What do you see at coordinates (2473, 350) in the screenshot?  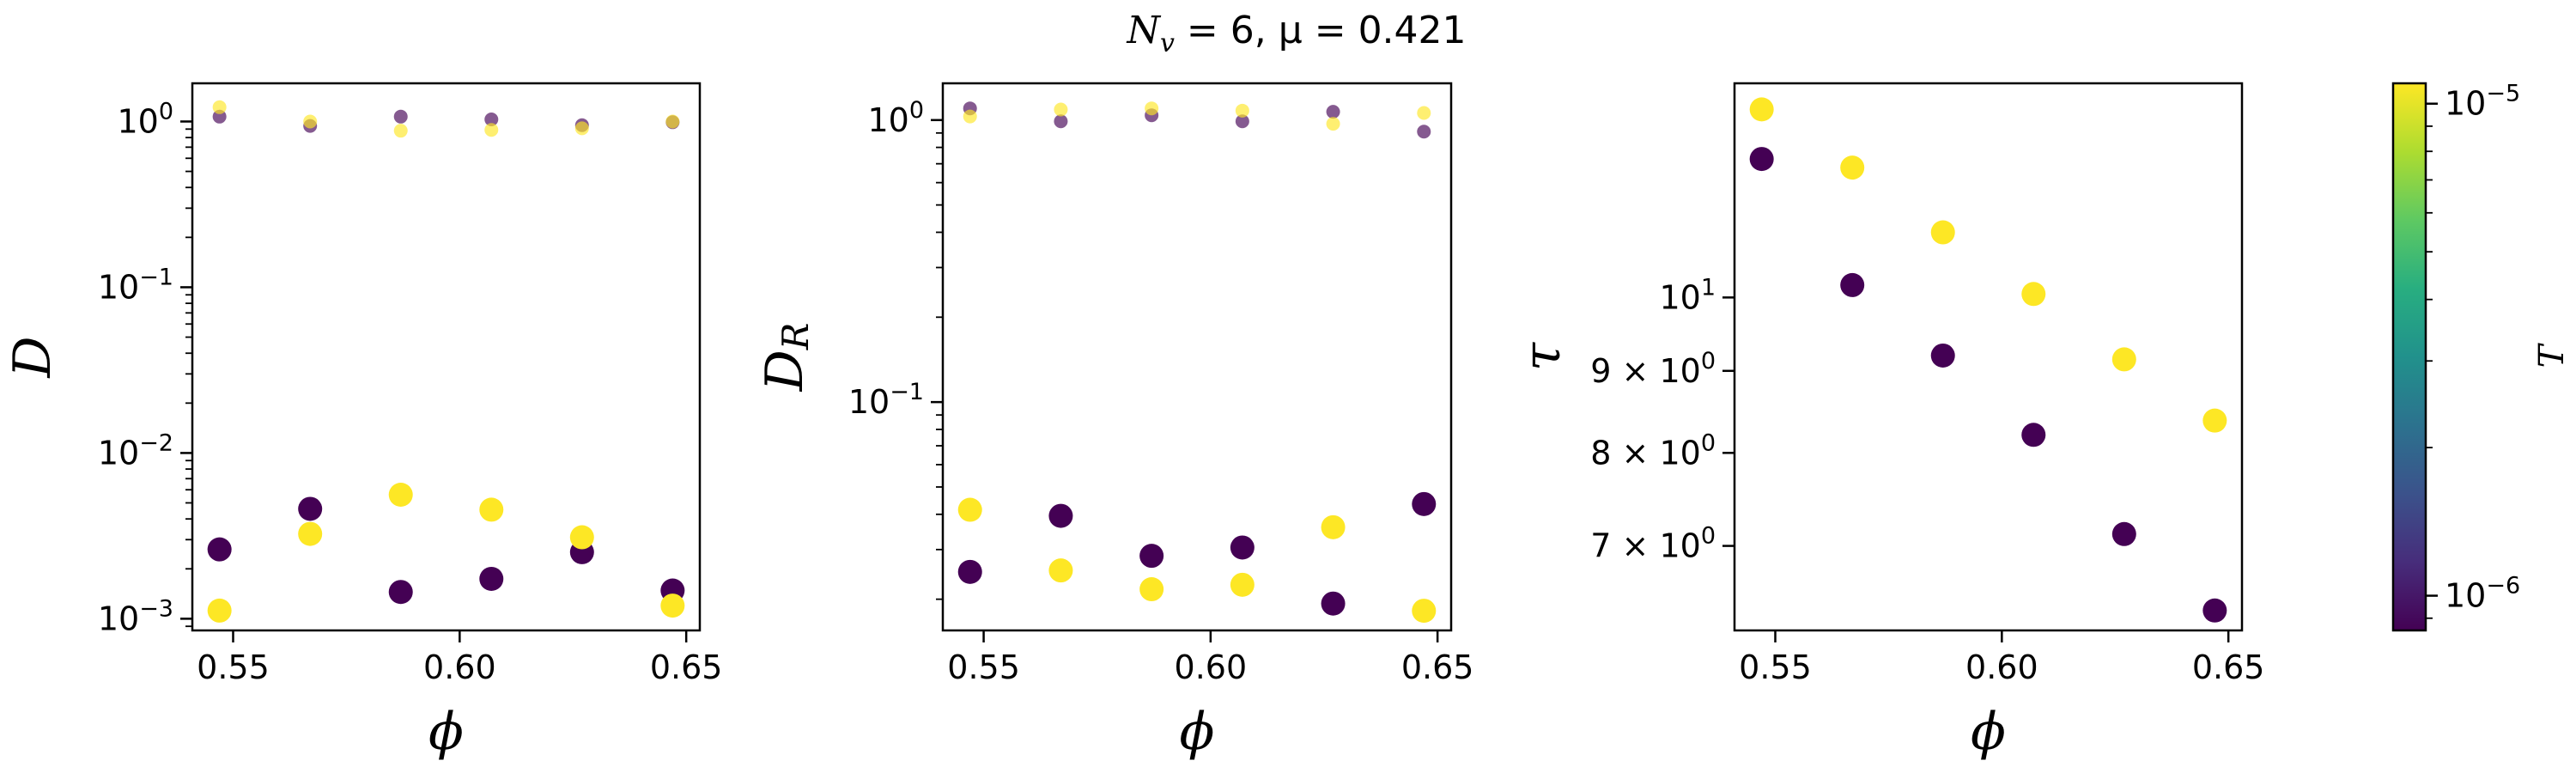 I see `colorbar-ticks: 10⁻⁶ 10⁻⁵` at bounding box center [2473, 350].